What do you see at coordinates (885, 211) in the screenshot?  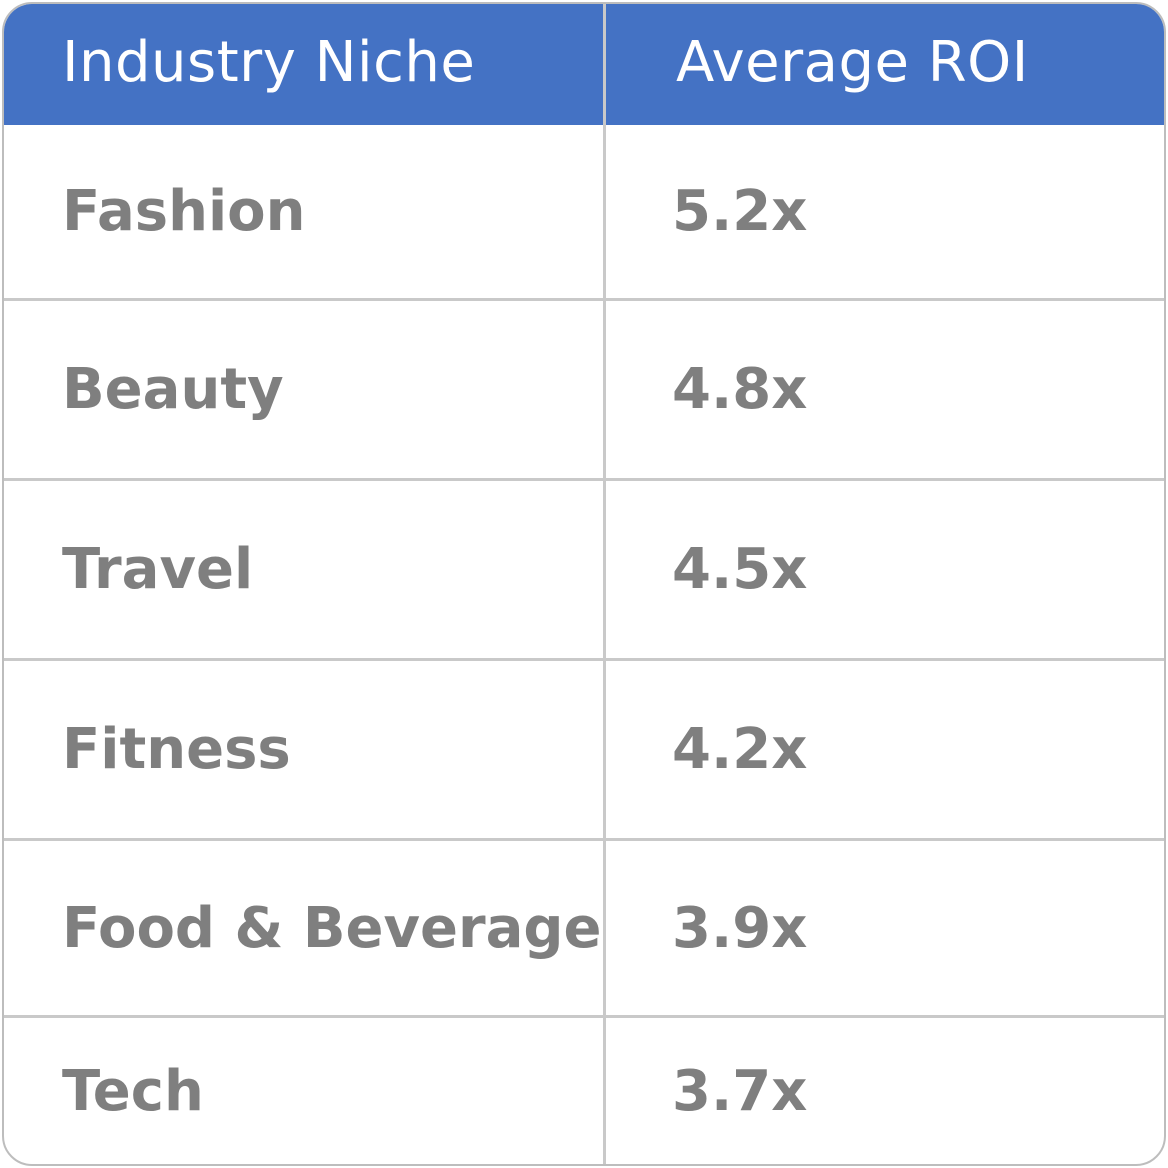 I see `roi-cell: 5.2x` at bounding box center [885, 211].